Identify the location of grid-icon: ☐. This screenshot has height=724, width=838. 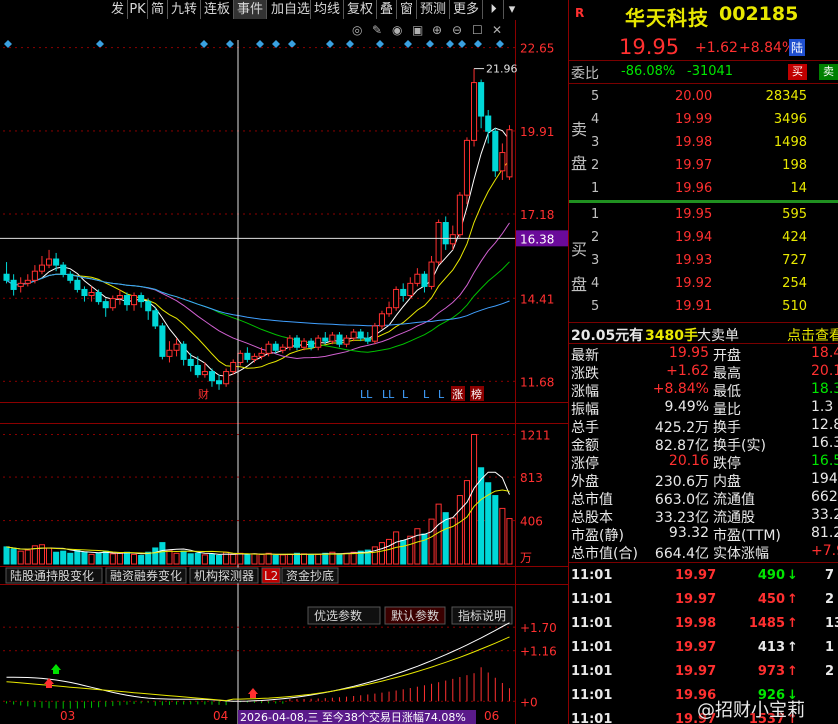
(477, 30).